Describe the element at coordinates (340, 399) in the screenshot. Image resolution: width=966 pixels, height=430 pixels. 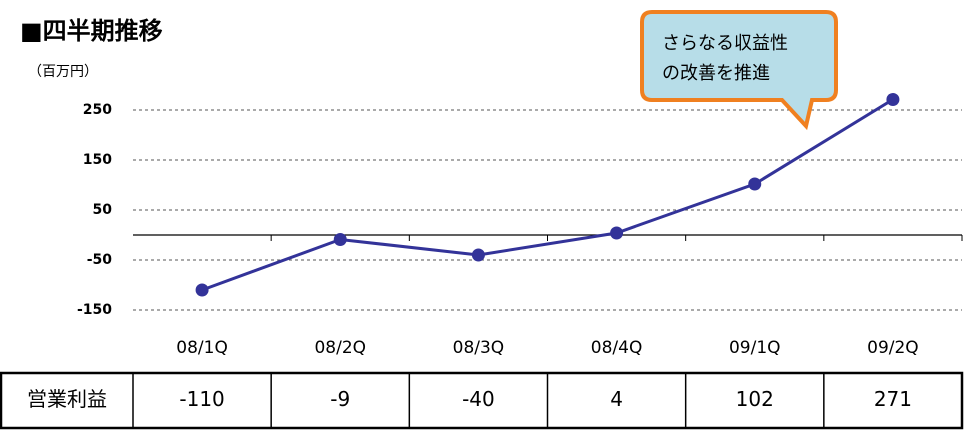
I see `table-value: -9` at that location.